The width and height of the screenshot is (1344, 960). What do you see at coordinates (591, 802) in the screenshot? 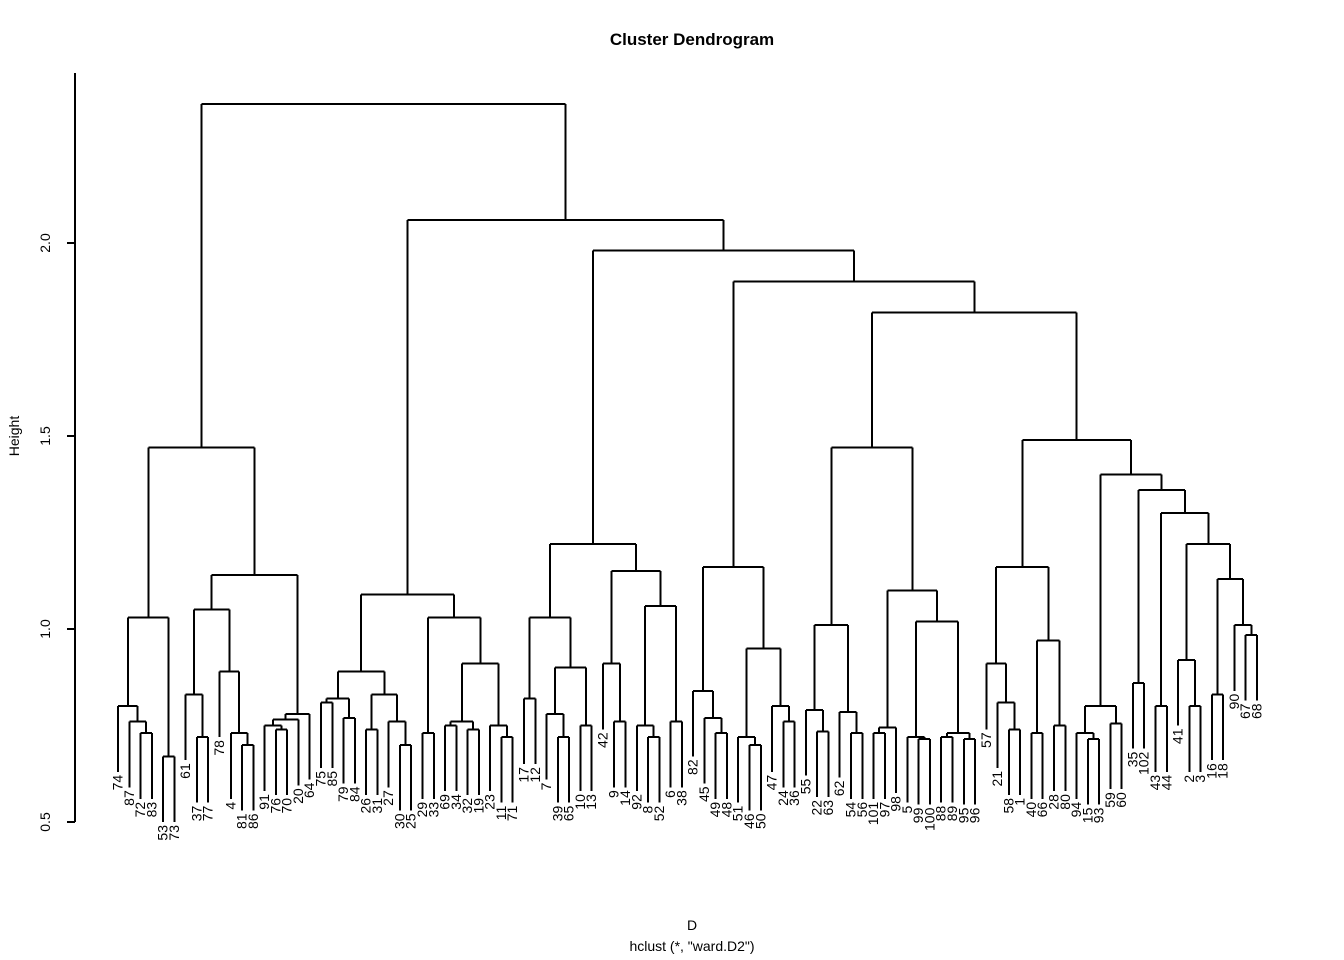
I see `leaf-label: 13` at bounding box center [591, 802].